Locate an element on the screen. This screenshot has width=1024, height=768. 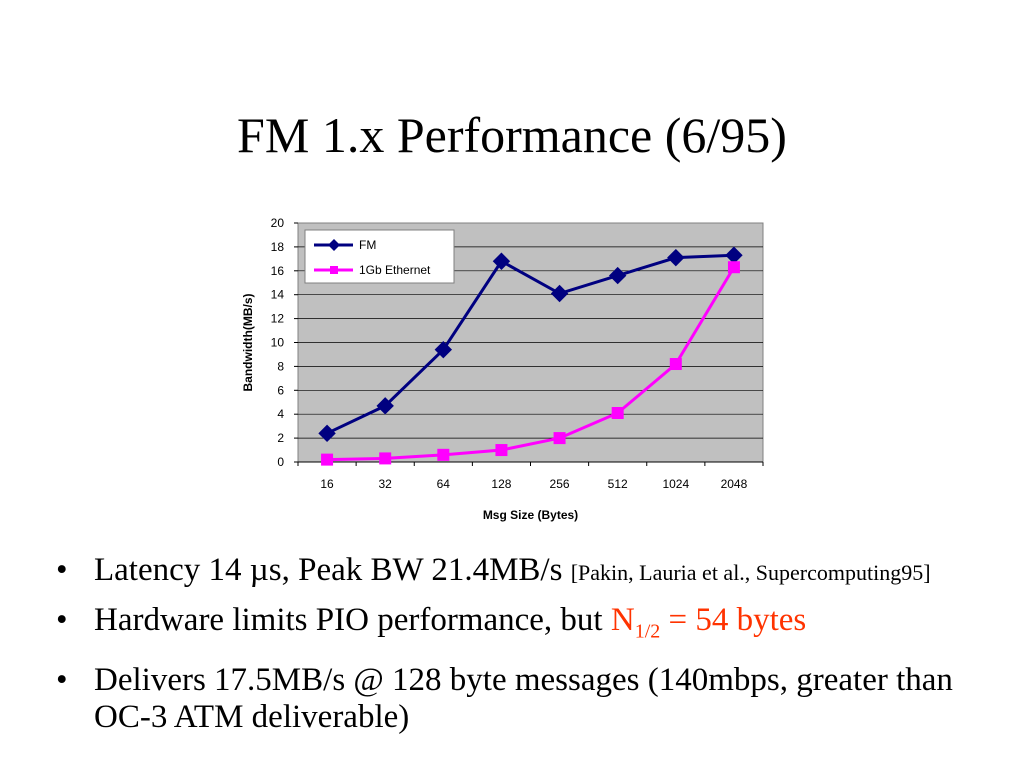
x-tick-label: 1024 is located at coordinates (675, 484).